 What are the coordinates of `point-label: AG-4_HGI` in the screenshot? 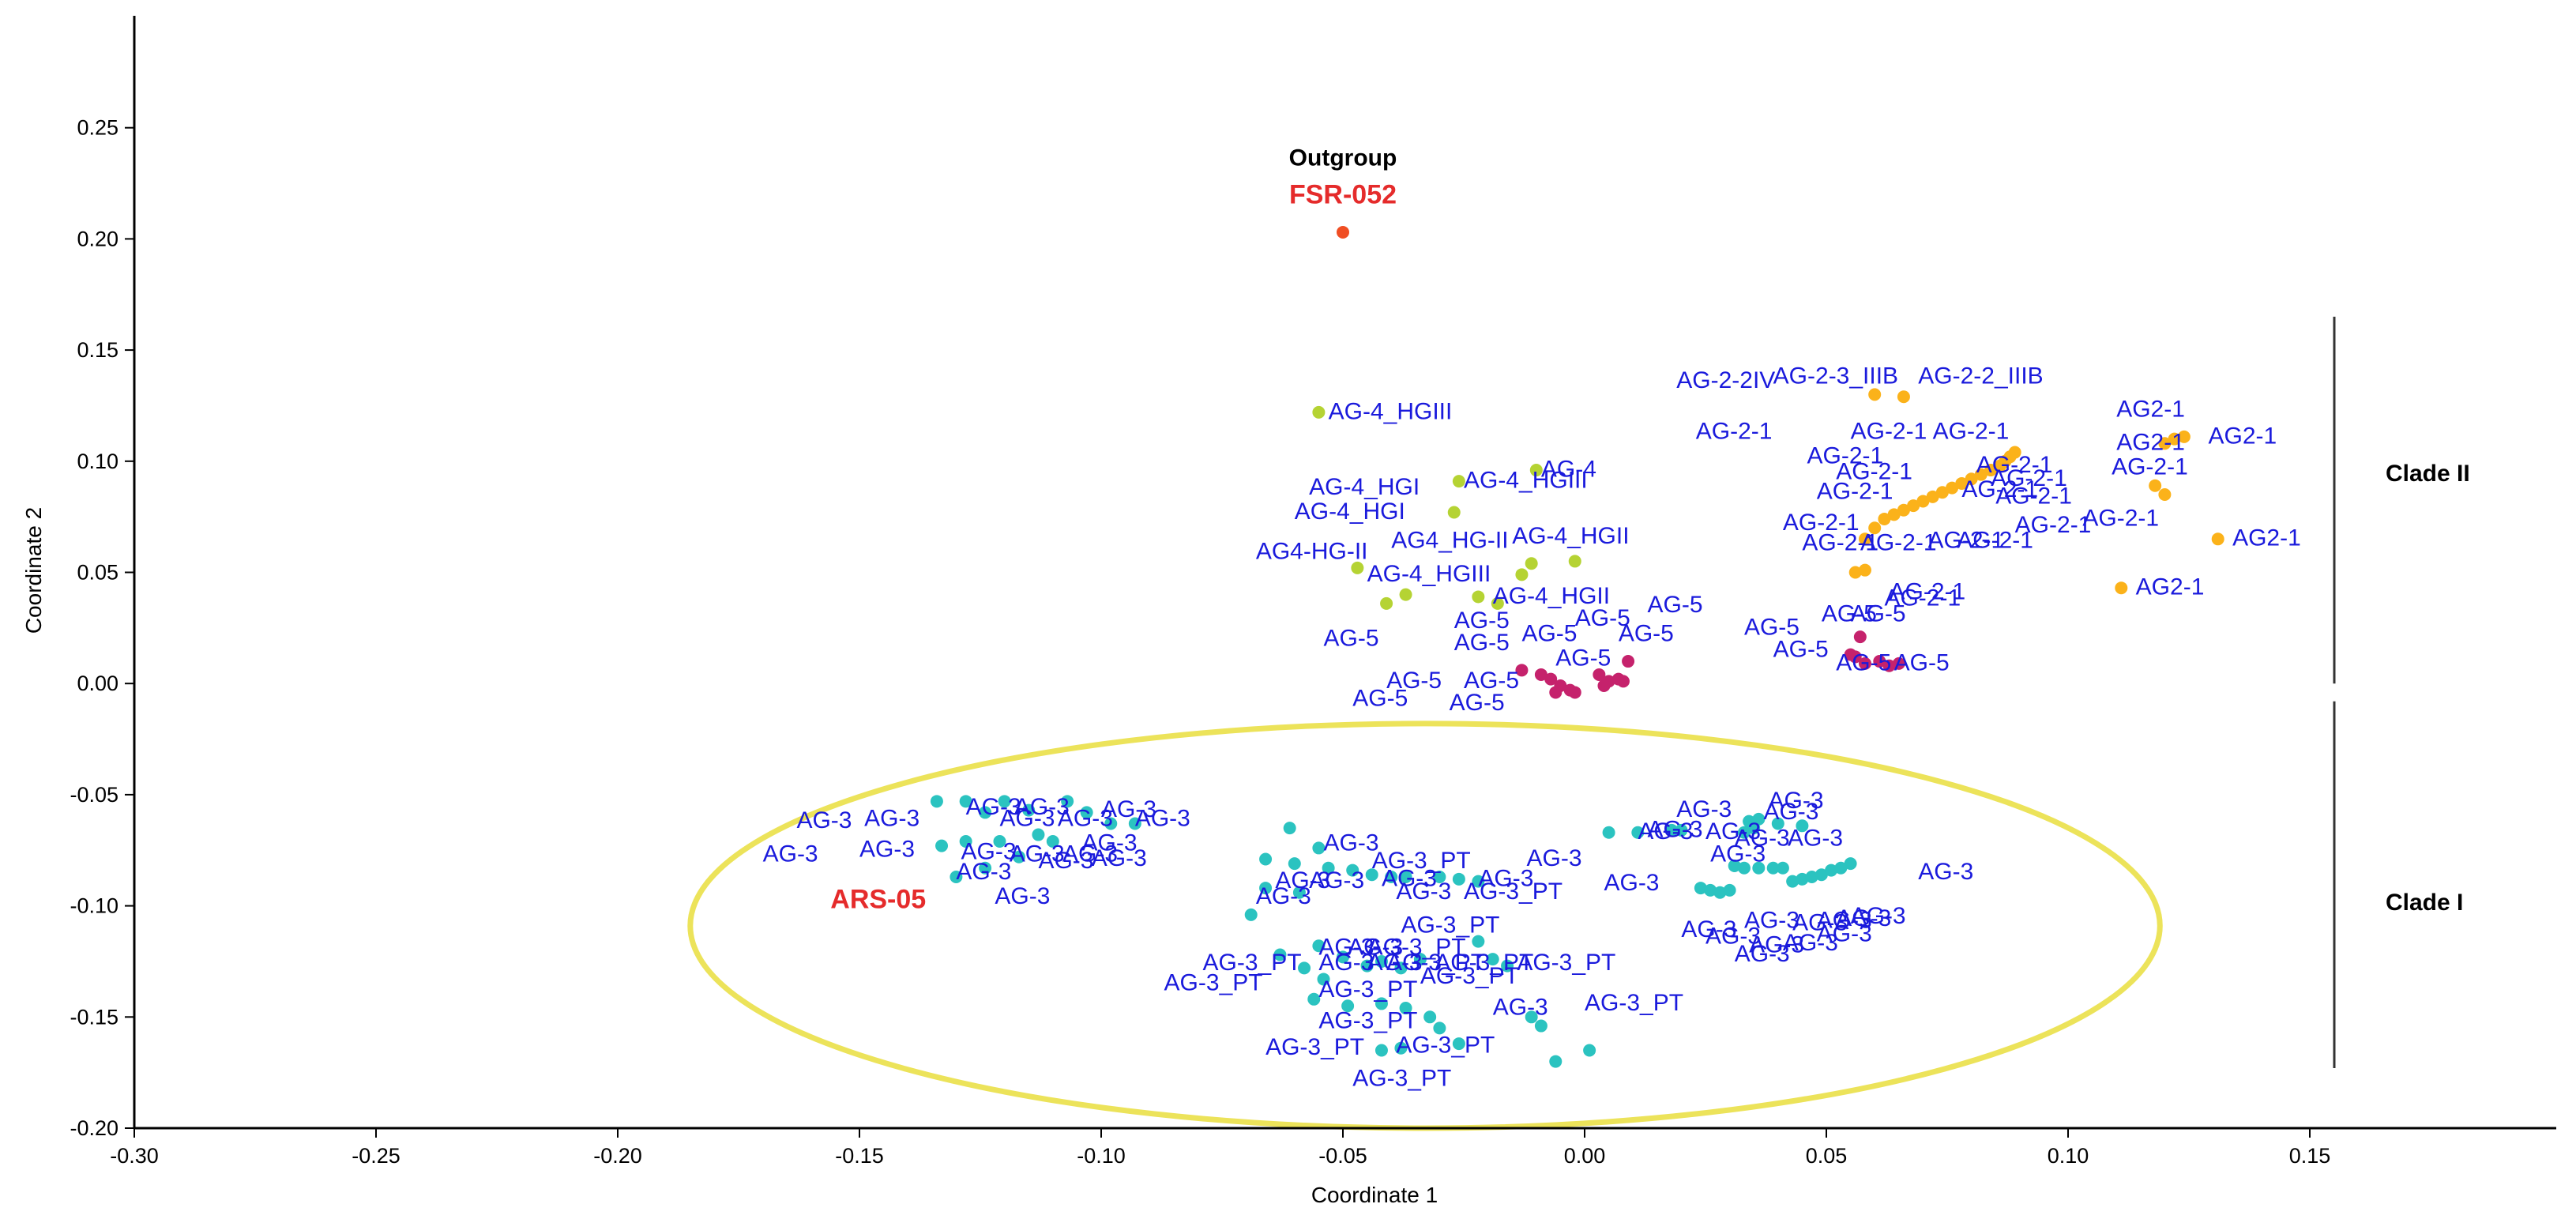 It's located at (1365, 487).